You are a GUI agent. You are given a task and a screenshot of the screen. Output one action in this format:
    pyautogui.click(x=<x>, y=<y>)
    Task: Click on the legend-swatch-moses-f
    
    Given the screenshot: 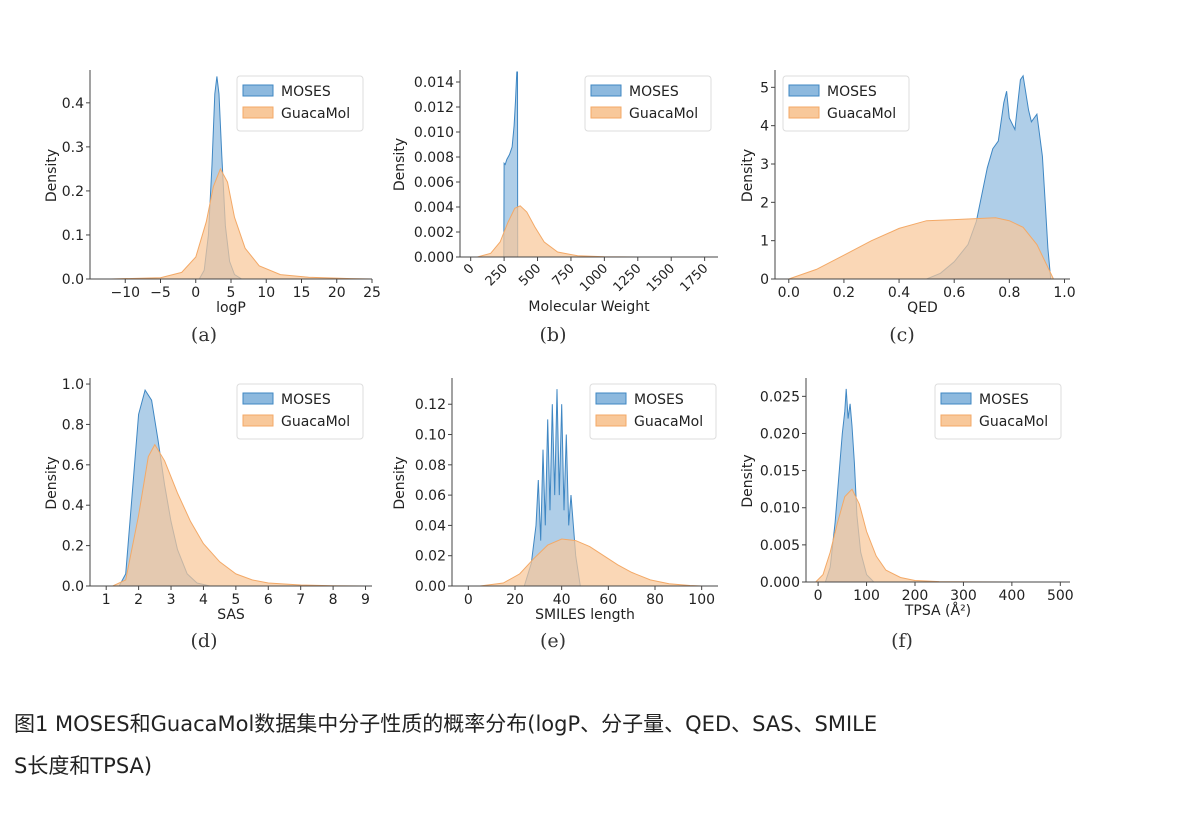 What is the action you would take?
    pyautogui.click(x=956, y=398)
    